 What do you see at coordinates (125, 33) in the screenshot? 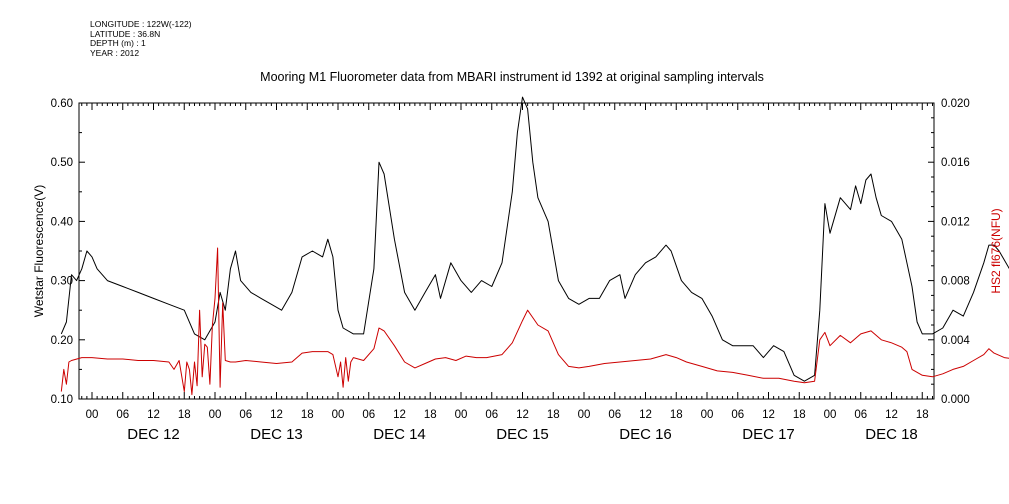
I see `metadata-latitude: LATITUDE : 36.8N` at bounding box center [125, 33].